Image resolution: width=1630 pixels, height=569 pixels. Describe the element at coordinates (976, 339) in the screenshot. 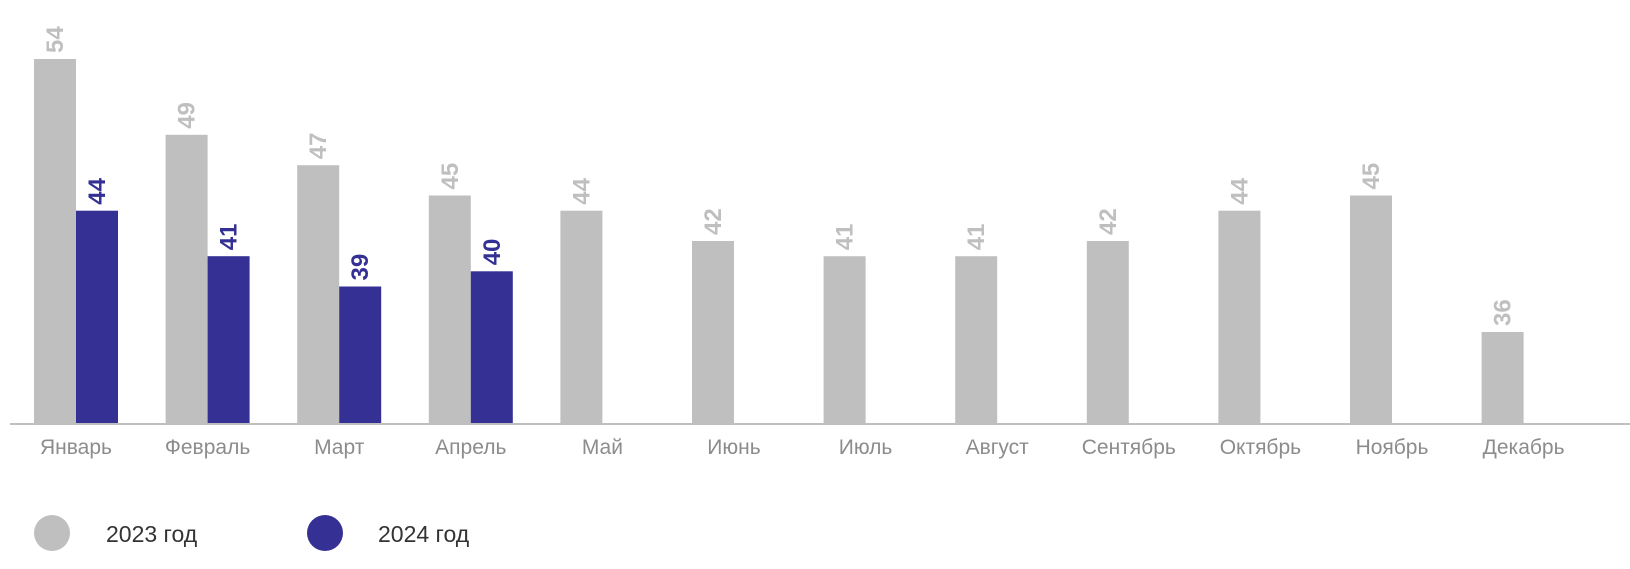

I see `bar-2023-год-8` at that location.